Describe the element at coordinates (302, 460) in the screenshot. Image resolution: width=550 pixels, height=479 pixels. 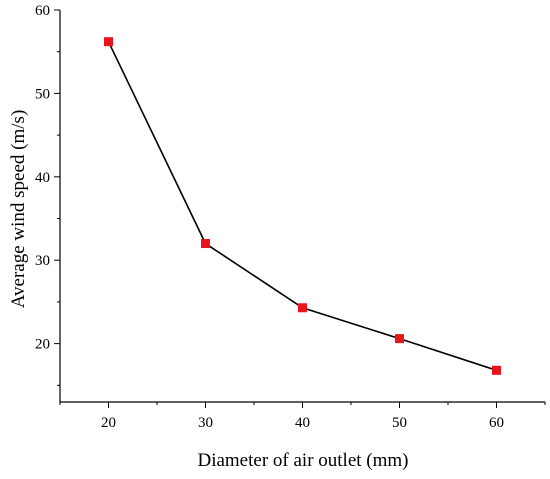
I see `x-axis-title: Diameter of air outlet (mm)` at that location.